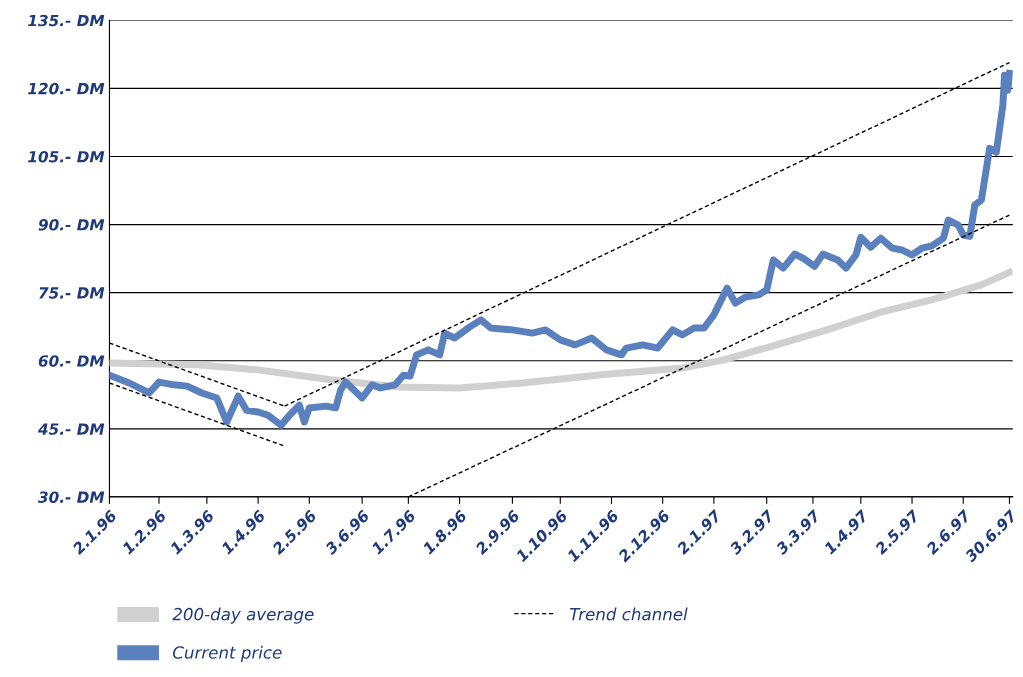 The height and width of the screenshot is (677, 1023). What do you see at coordinates (71, 497) in the screenshot?
I see `y-tick-label: 30.- DM` at bounding box center [71, 497].